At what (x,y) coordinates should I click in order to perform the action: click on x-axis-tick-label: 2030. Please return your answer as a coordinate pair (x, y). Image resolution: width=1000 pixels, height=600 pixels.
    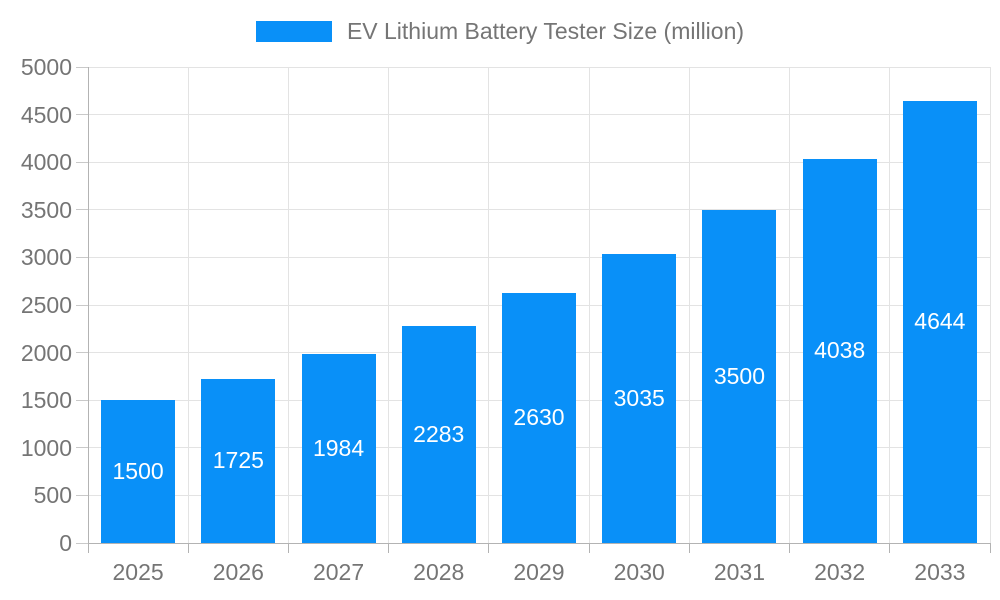
    Looking at the image, I should click on (639, 572).